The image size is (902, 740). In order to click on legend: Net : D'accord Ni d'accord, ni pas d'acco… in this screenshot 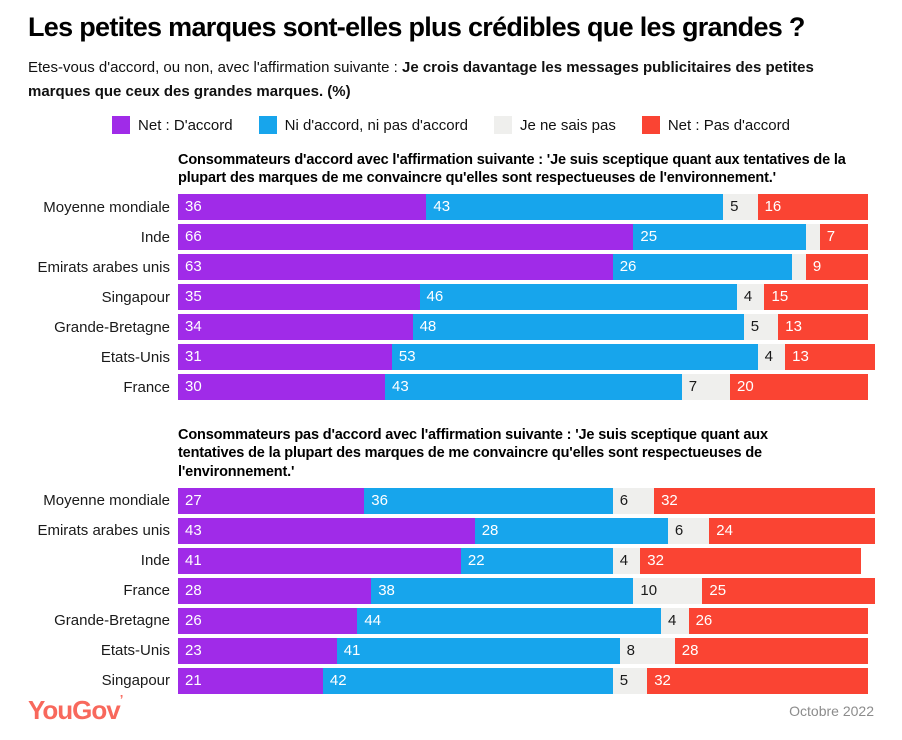, I will do `click(451, 125)`.